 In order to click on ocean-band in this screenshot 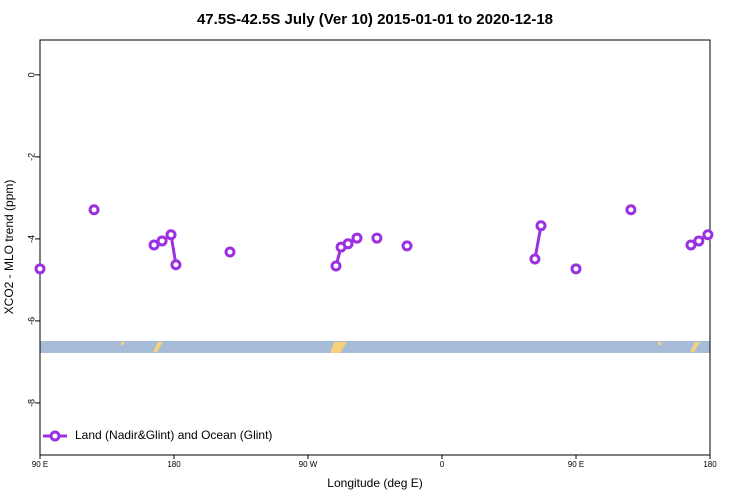, I will do `click(375, 347)`.